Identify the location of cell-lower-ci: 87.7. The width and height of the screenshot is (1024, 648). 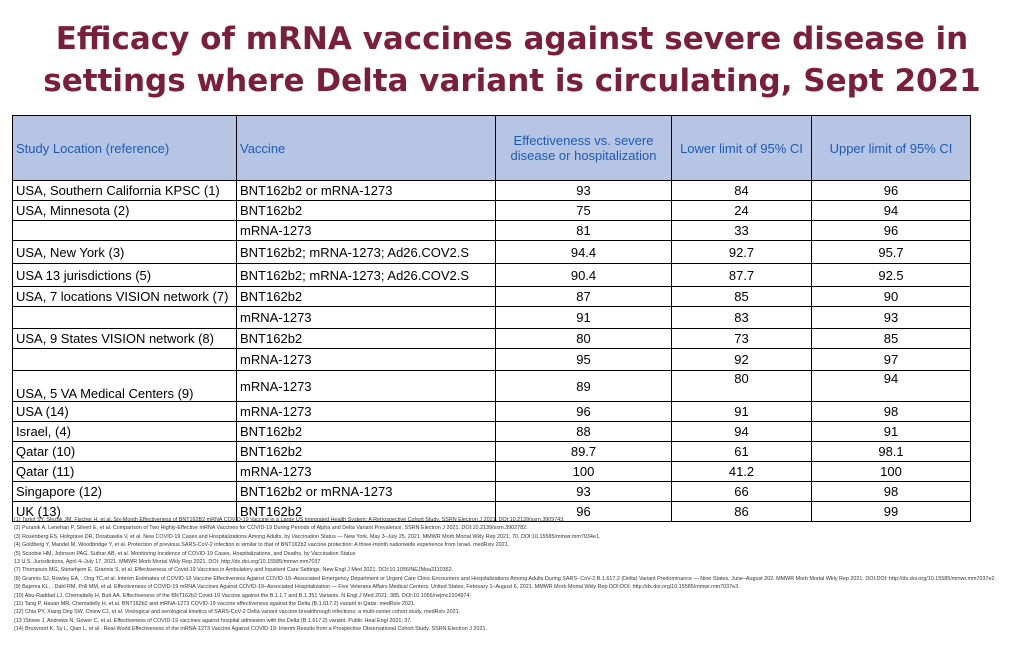
(741, 275).